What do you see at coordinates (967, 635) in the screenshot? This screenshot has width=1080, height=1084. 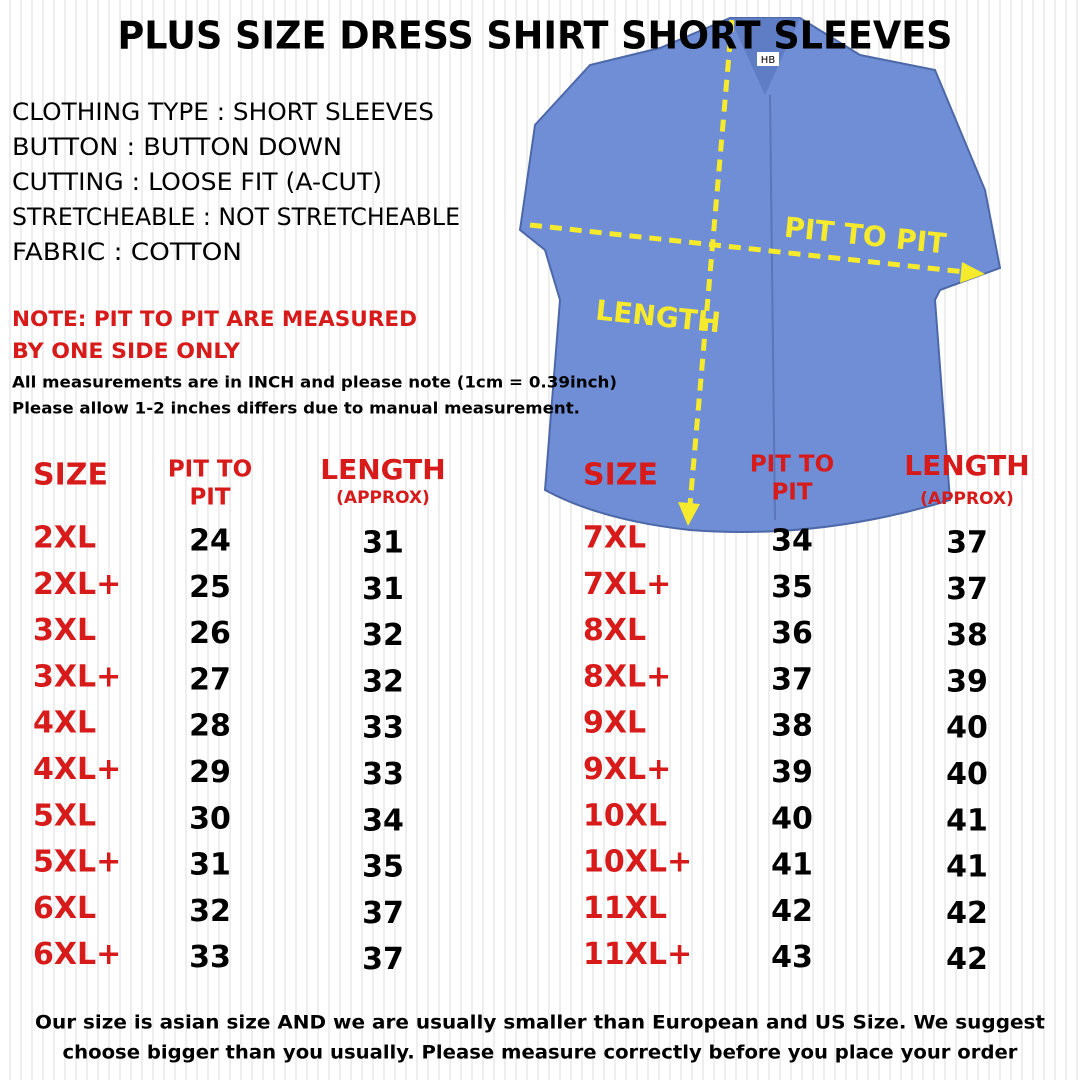 I see `length-cell: 38` at bounding box center [967, 635].